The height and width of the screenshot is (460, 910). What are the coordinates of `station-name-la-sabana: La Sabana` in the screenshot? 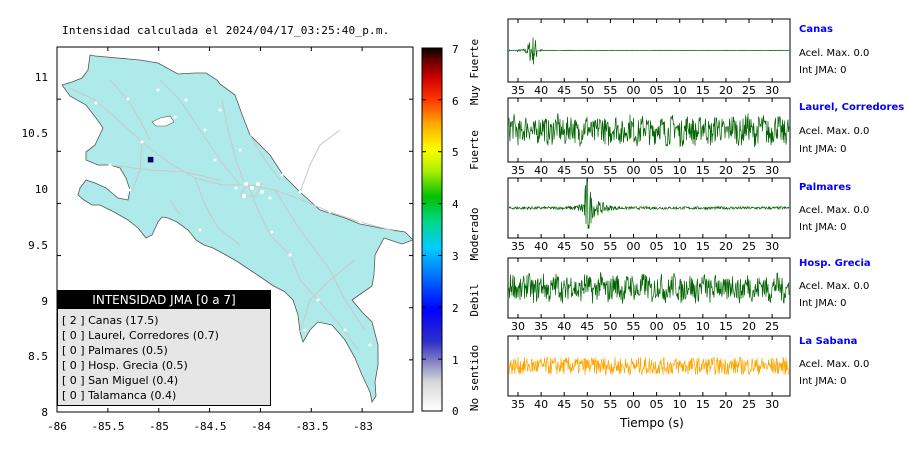 It's located at (828, 341).